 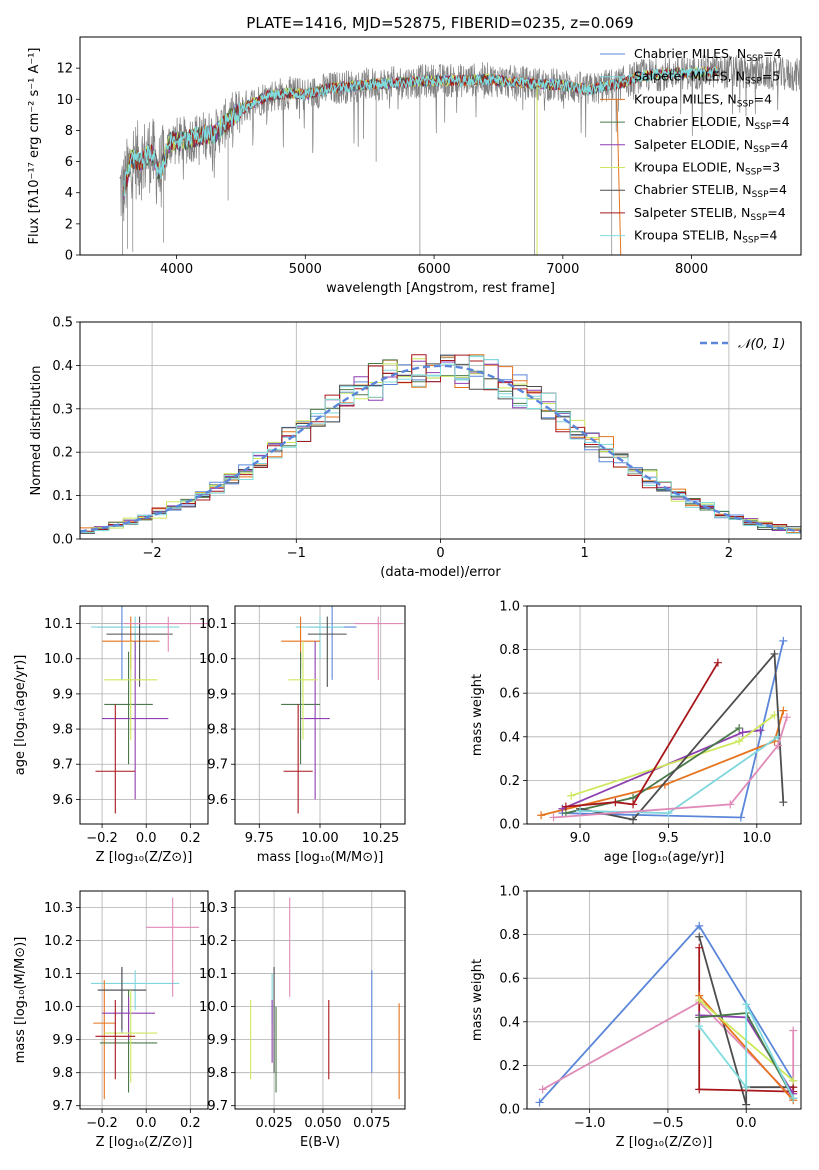 What do you see at coordinates (707, 169) in the screenshot?
I see `legend-label: Kroupa ELODIE, NSSP=3` at bounding box center [707, 169].